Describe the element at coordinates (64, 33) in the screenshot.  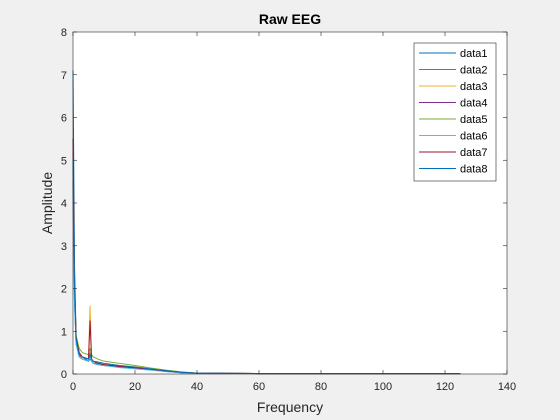
I see `y-tick-label: 8` at that location.